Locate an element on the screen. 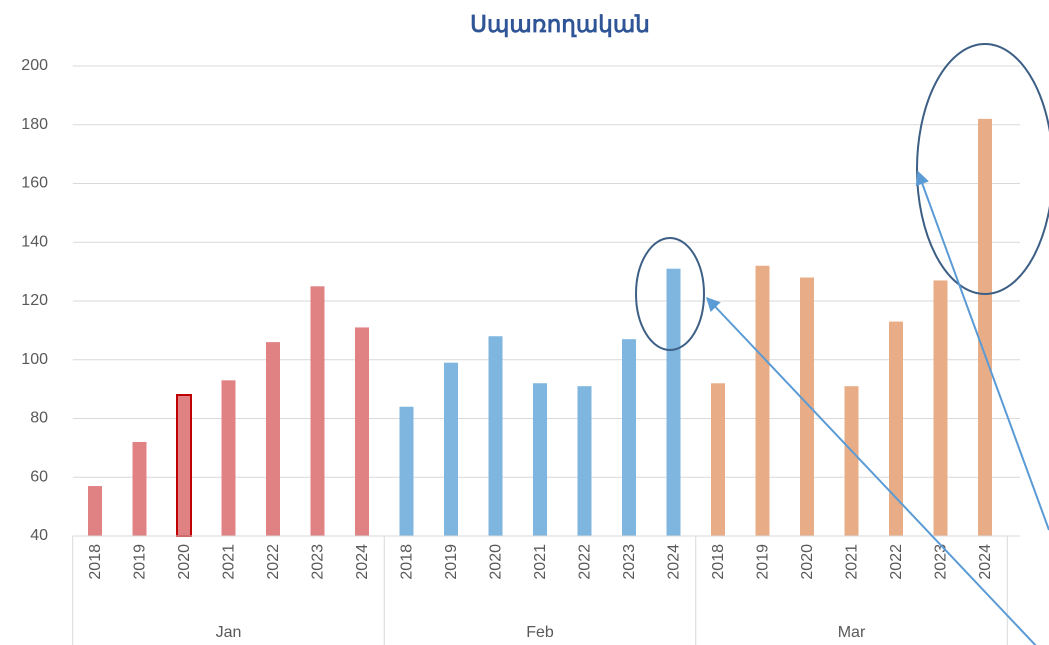  group-label: Jan is located at coordinates (229, 632).